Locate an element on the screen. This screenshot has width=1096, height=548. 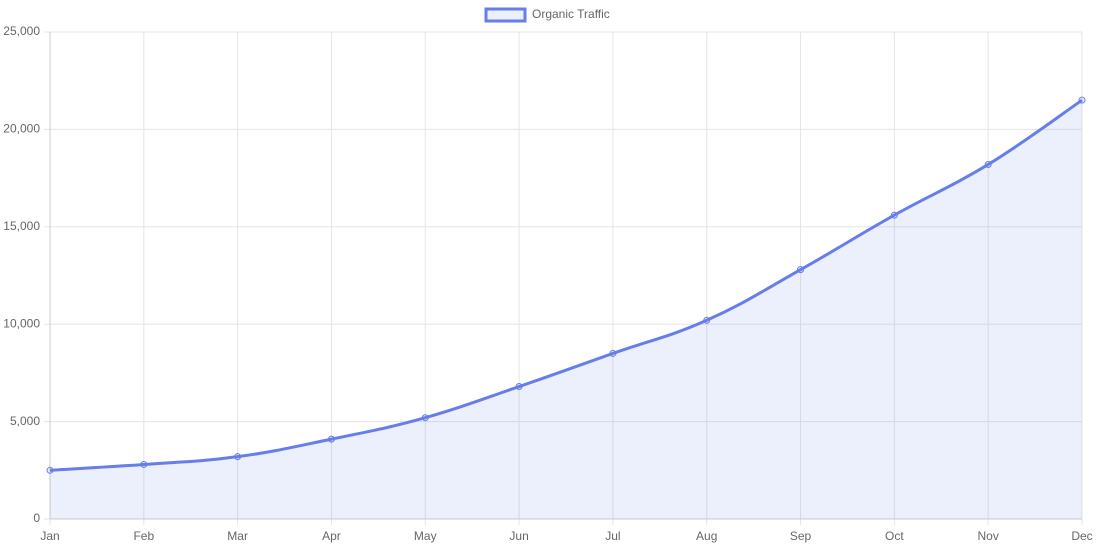
x-tick-label: Oct is located at coordinates (894, 536).